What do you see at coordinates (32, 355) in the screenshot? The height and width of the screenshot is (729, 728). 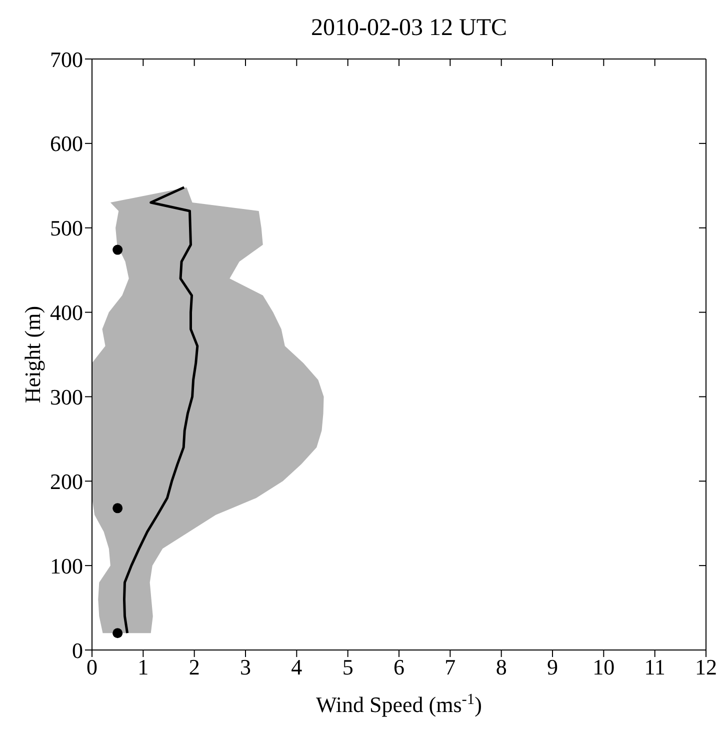 I see `y-axis-title: Height (m)` at bounding box center [32, 355].